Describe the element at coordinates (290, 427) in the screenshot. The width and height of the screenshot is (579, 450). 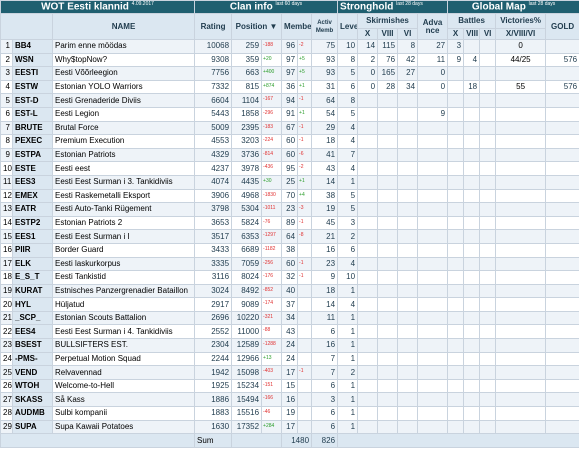
I see `members: 17` at that location.